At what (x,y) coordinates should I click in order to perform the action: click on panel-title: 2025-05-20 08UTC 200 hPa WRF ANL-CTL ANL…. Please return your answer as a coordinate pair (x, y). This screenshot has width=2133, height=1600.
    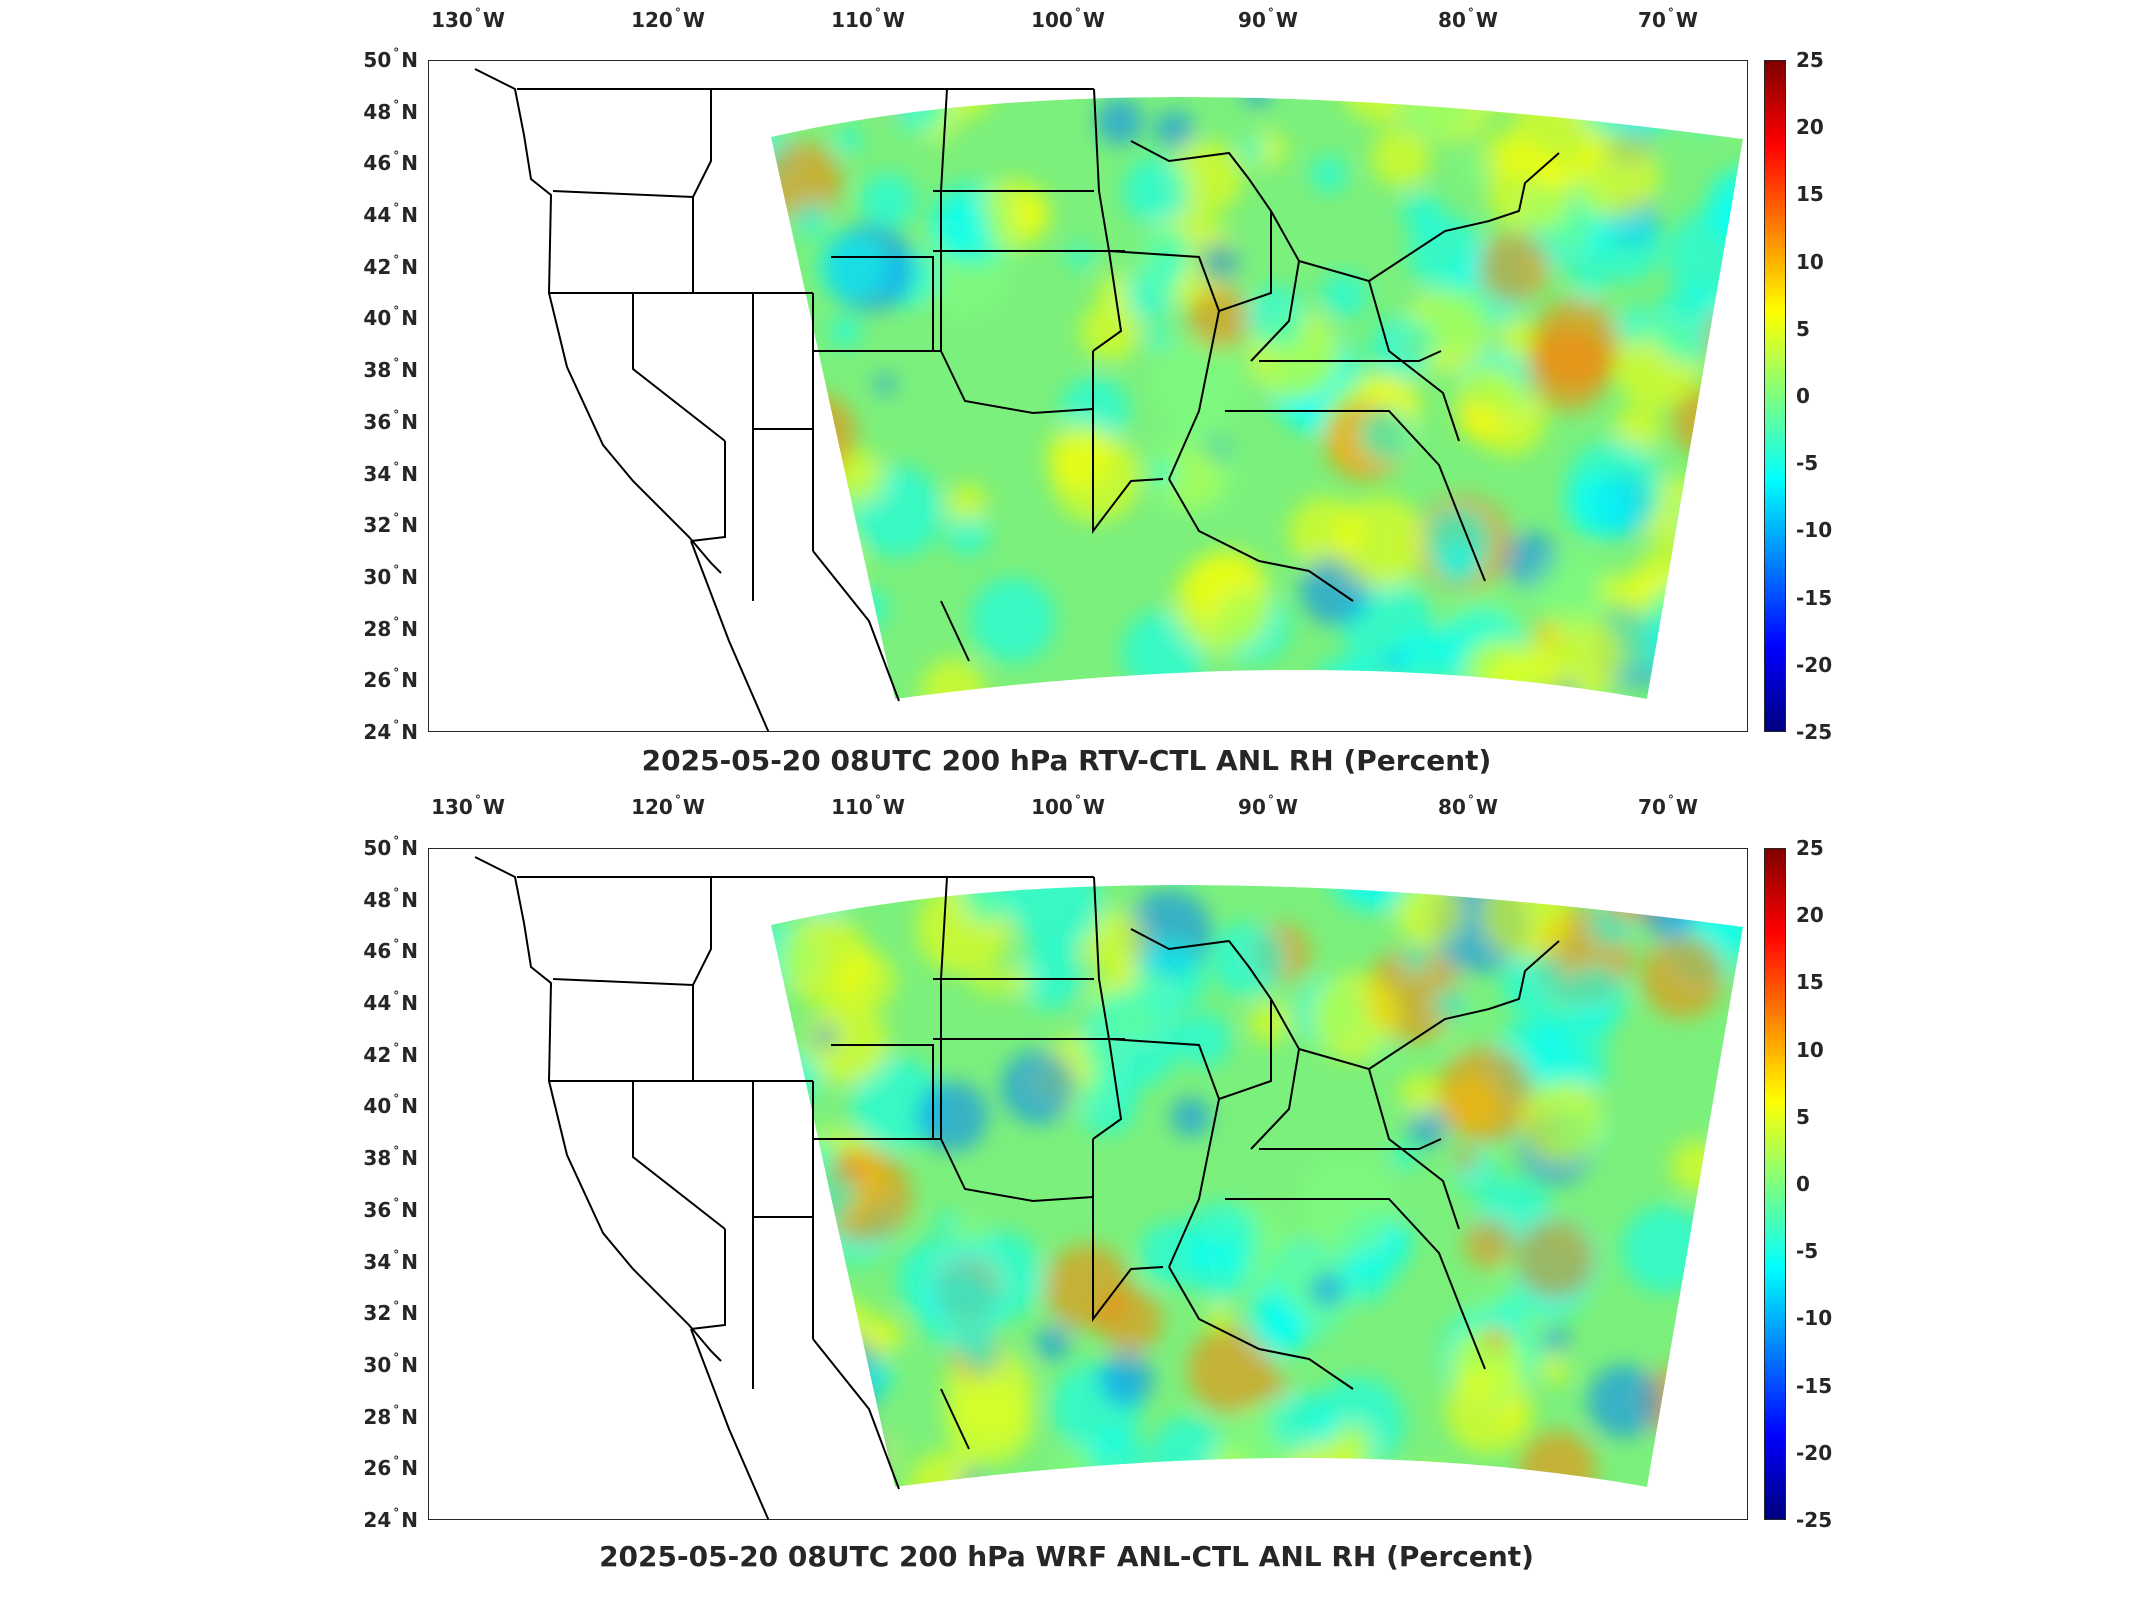
    Looking at the image, I should click on (1066, 1556).